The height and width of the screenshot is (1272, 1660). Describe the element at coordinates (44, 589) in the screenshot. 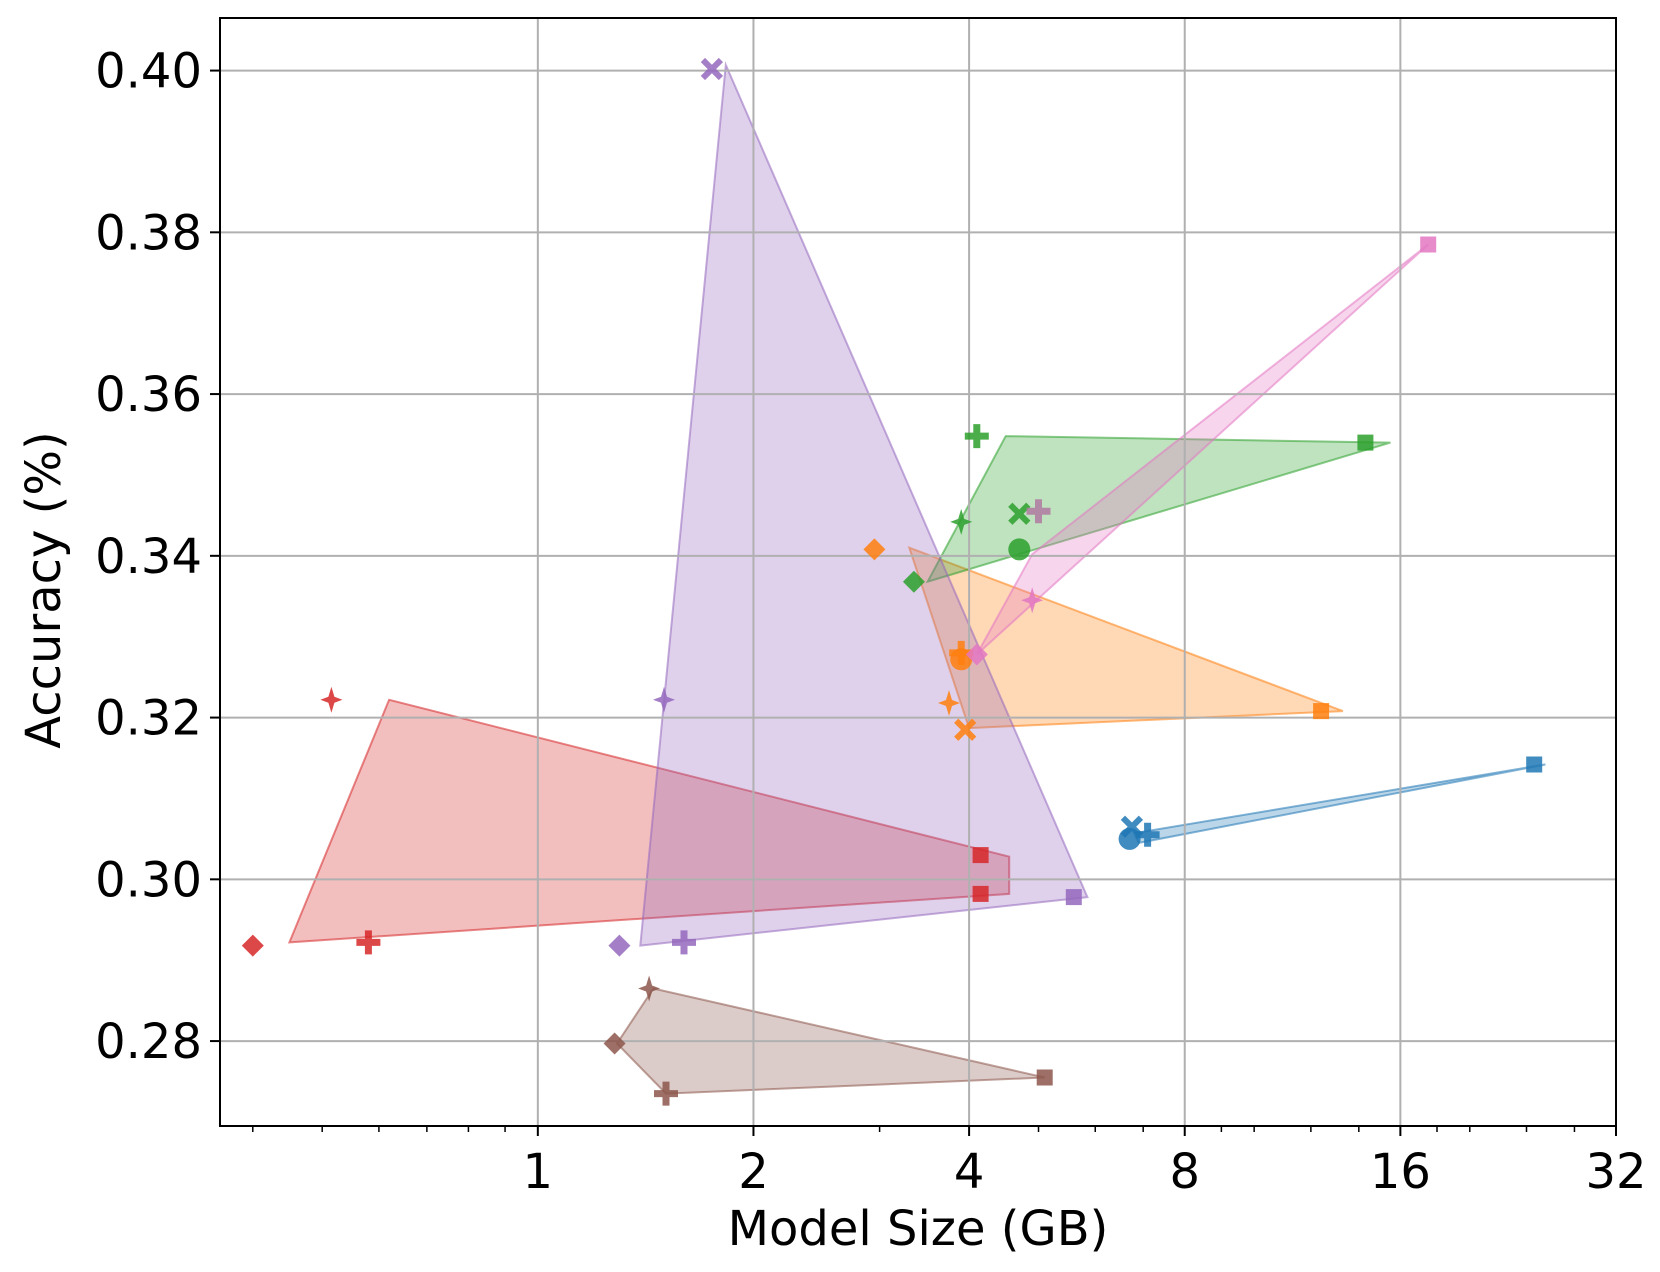

I see `y-axis-label: Accuracy (%)` at that location.